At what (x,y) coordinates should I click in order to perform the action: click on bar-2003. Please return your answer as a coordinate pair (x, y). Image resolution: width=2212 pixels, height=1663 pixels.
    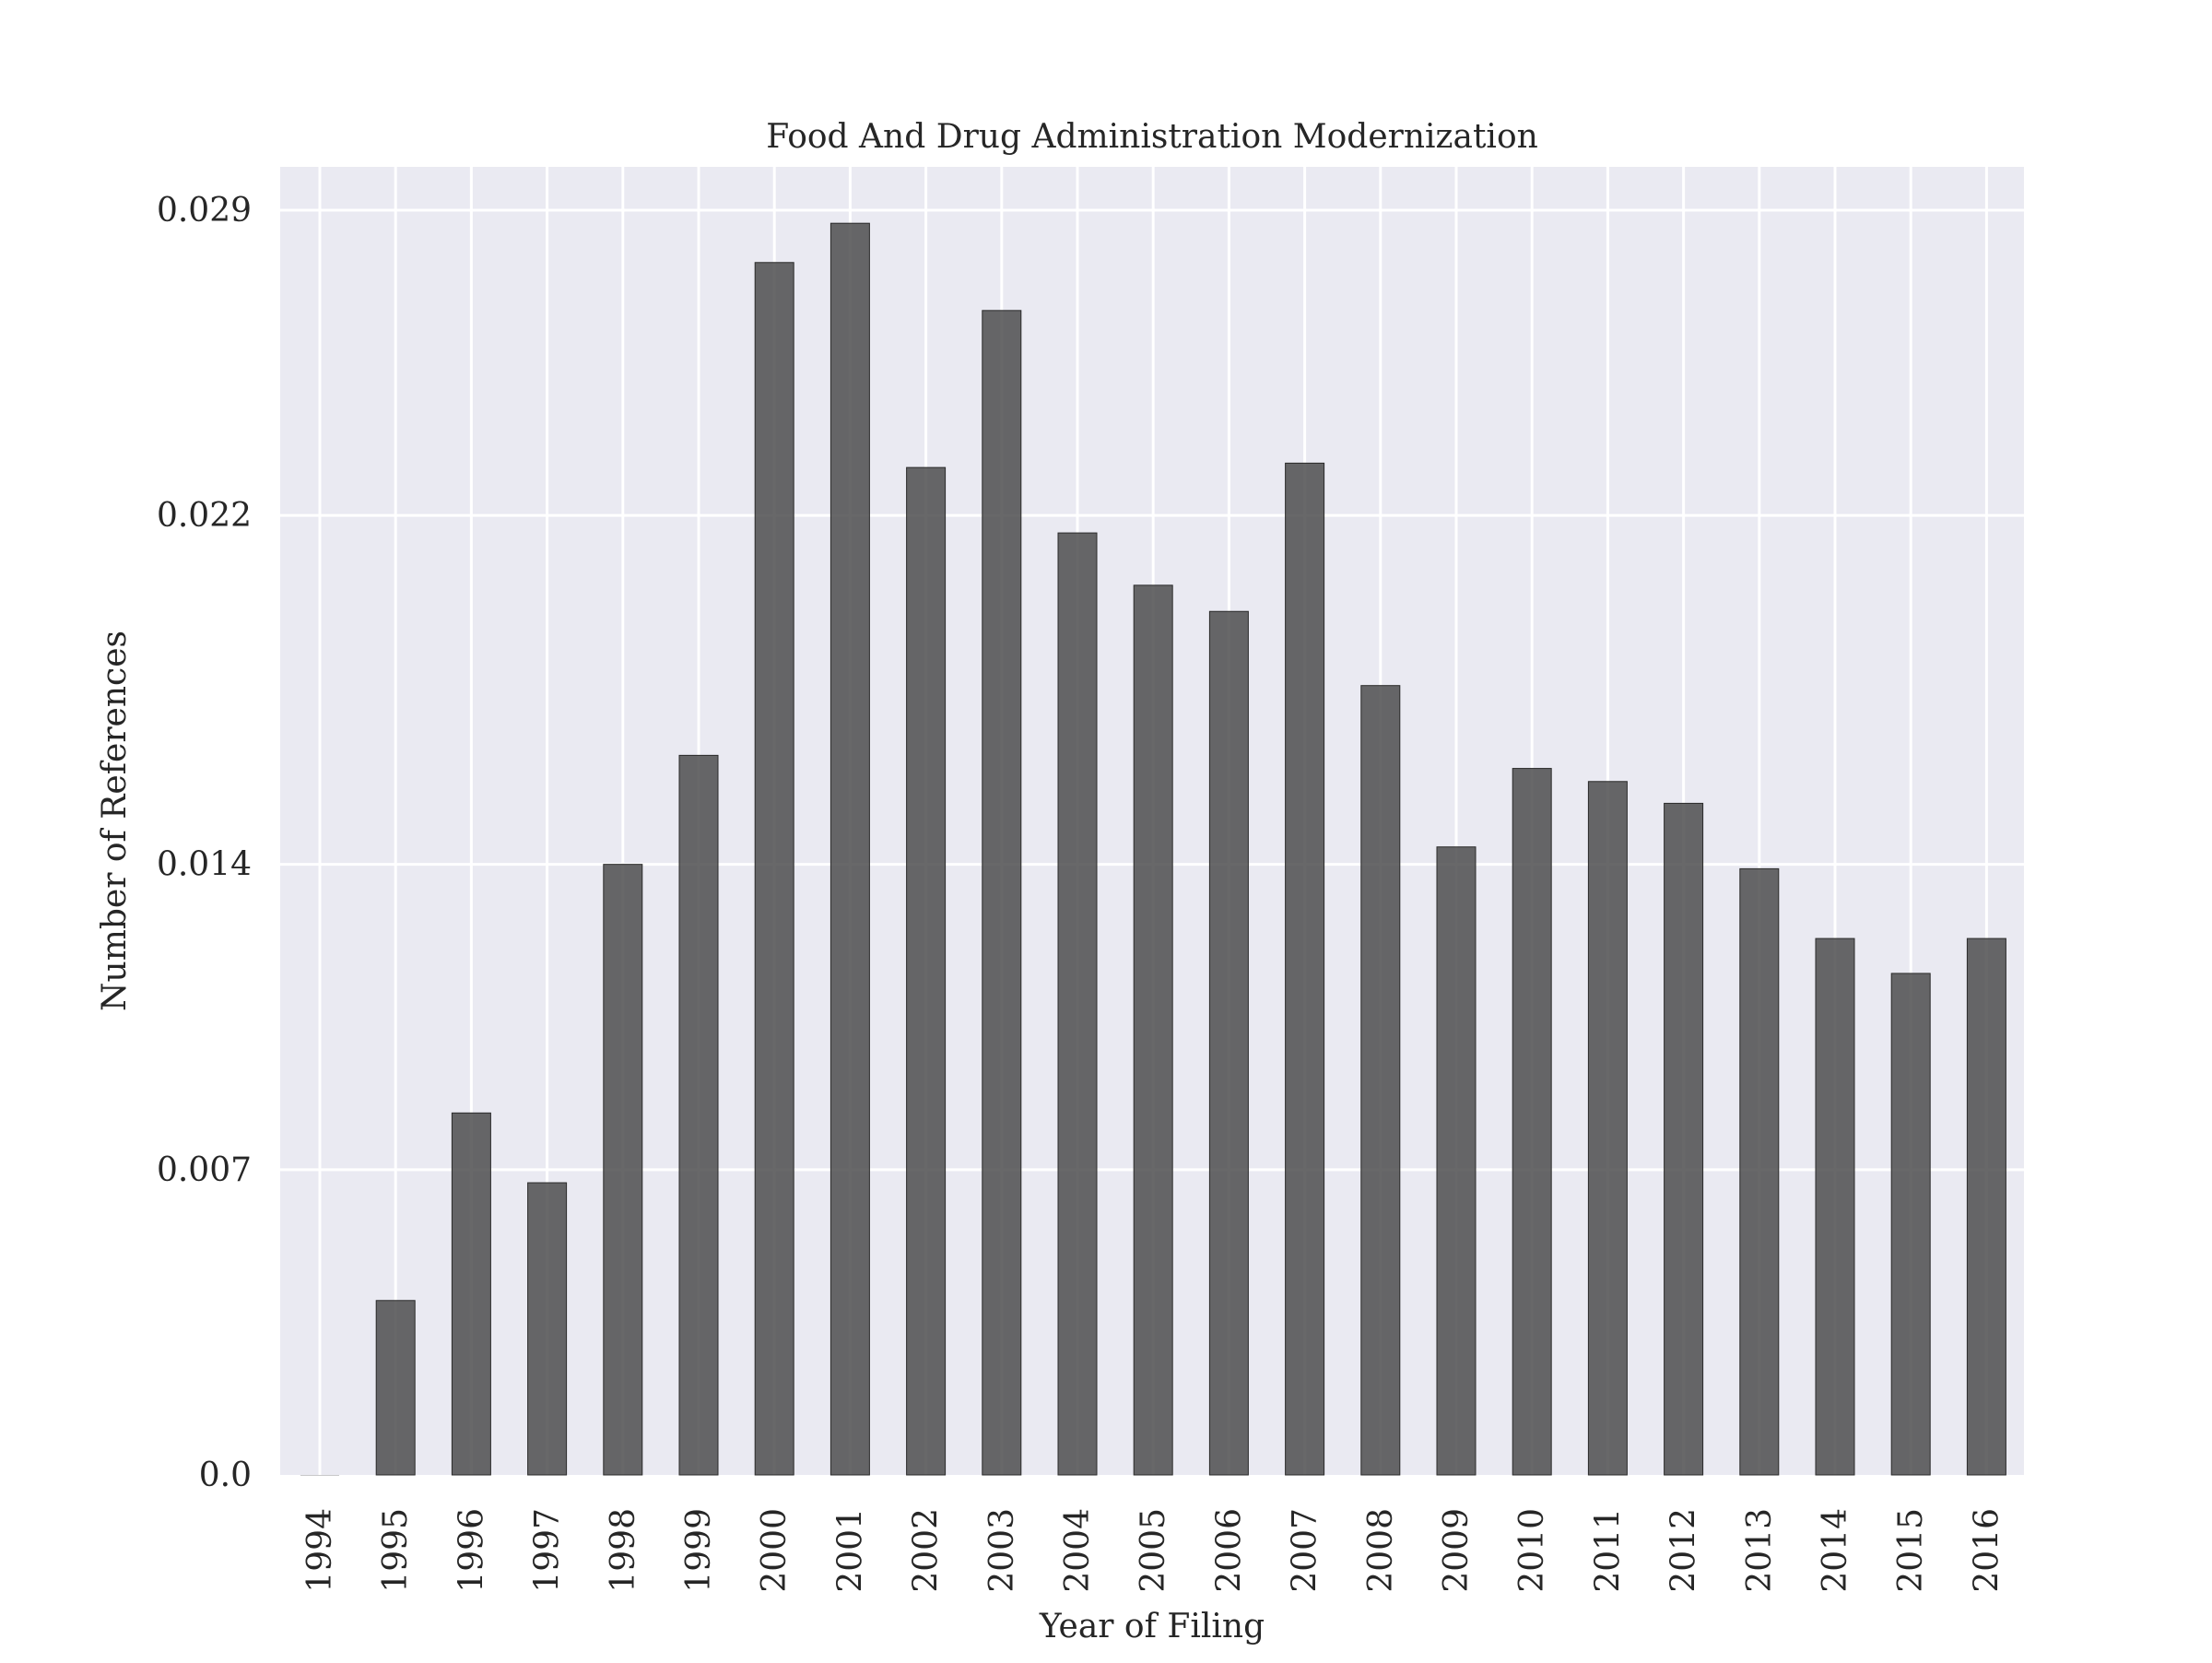
    Looking at the image, I should click on (1002, 893).